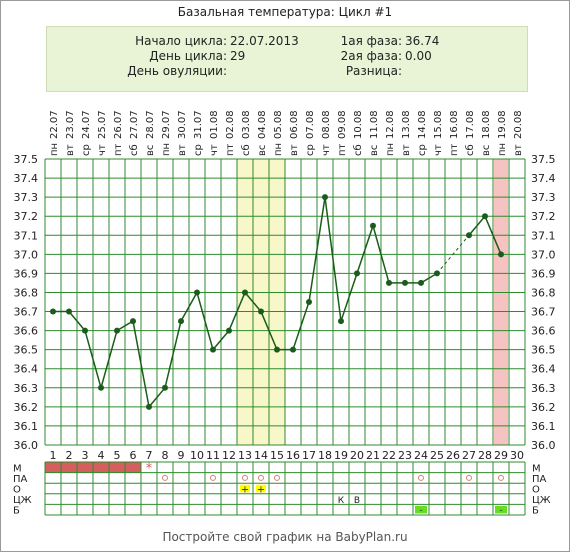 The height and width of the screenshot is (552, 570). Describe the element at coordinates (20, 479) in the screenshot. I see `table-row-label-left: ПА` at that location.